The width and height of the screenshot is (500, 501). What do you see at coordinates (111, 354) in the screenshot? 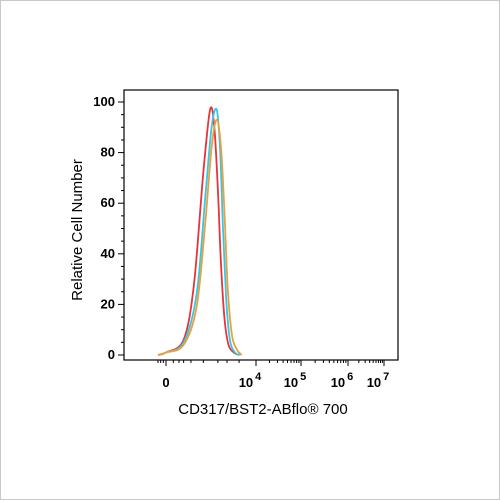
I see `y-tick-label: 0` at bounding box center [111, 354].